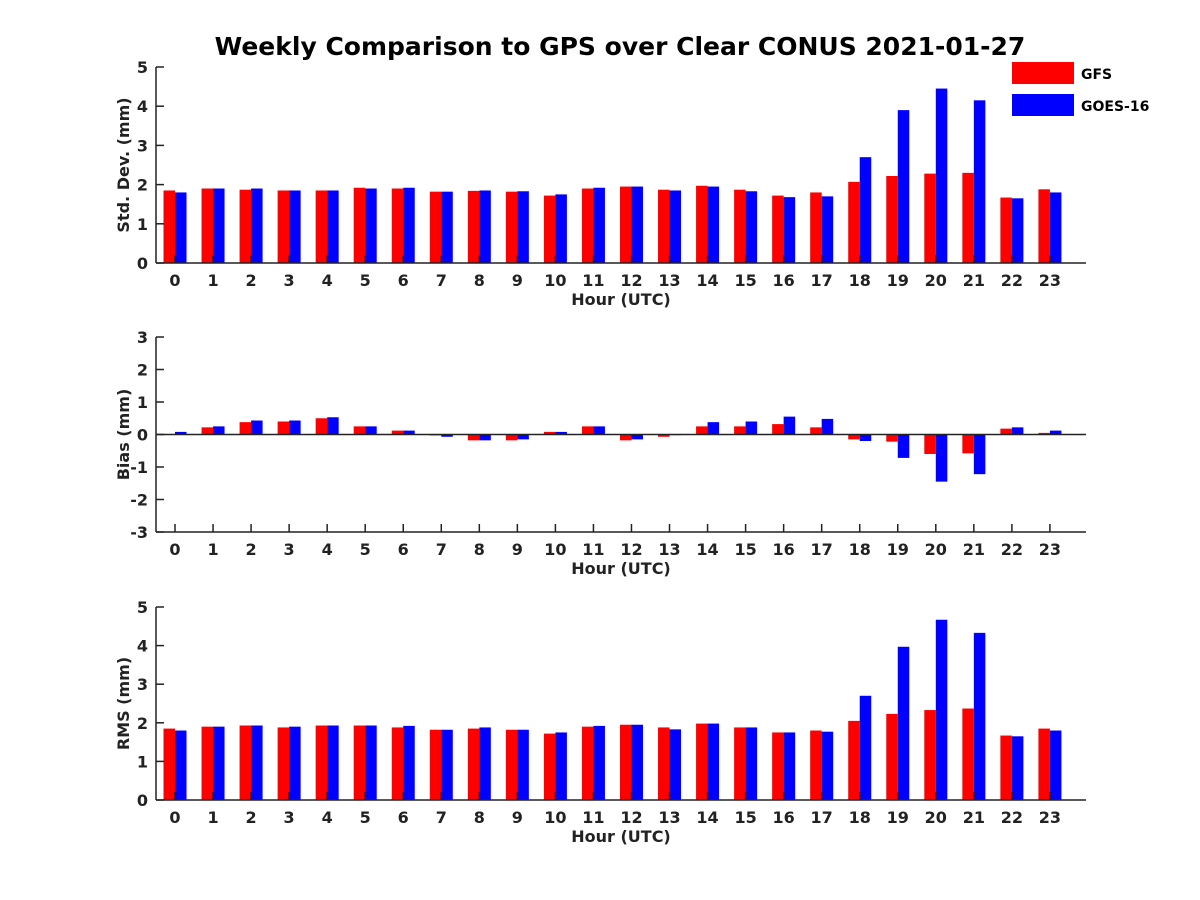 This screenshot has width=1200, height=900. What do you see at coordinates (359, 430) in the screenshot?
I see `bar-bias-gfs-h5` at bounding box center [359, 430].